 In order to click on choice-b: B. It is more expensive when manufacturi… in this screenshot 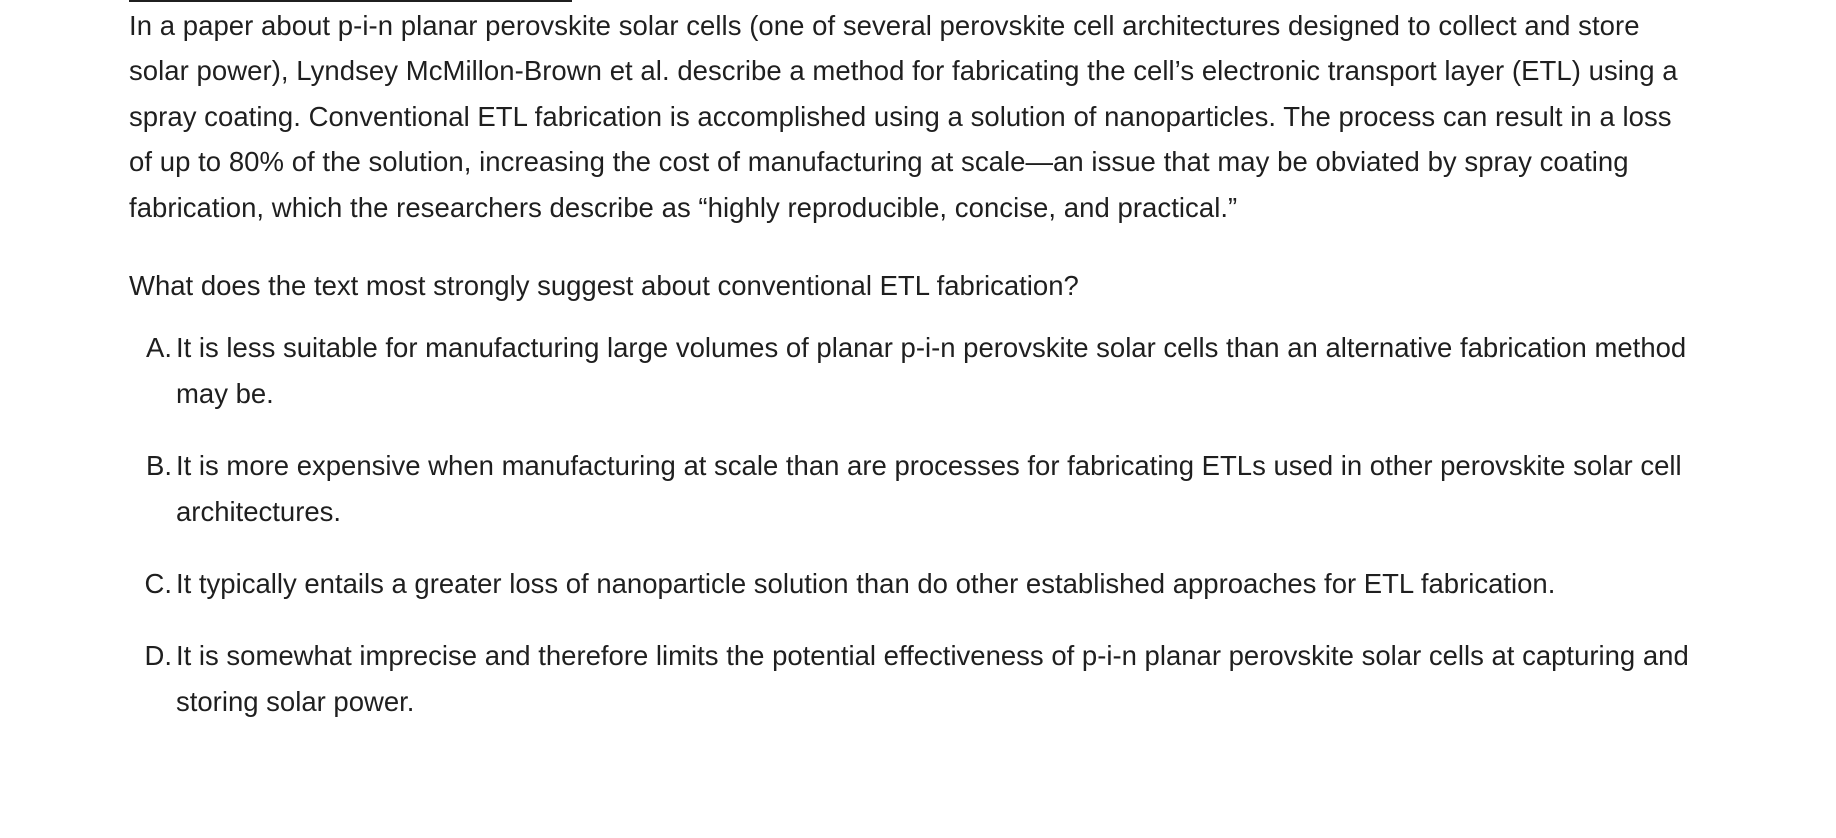, I will do `click(909, 488)`.